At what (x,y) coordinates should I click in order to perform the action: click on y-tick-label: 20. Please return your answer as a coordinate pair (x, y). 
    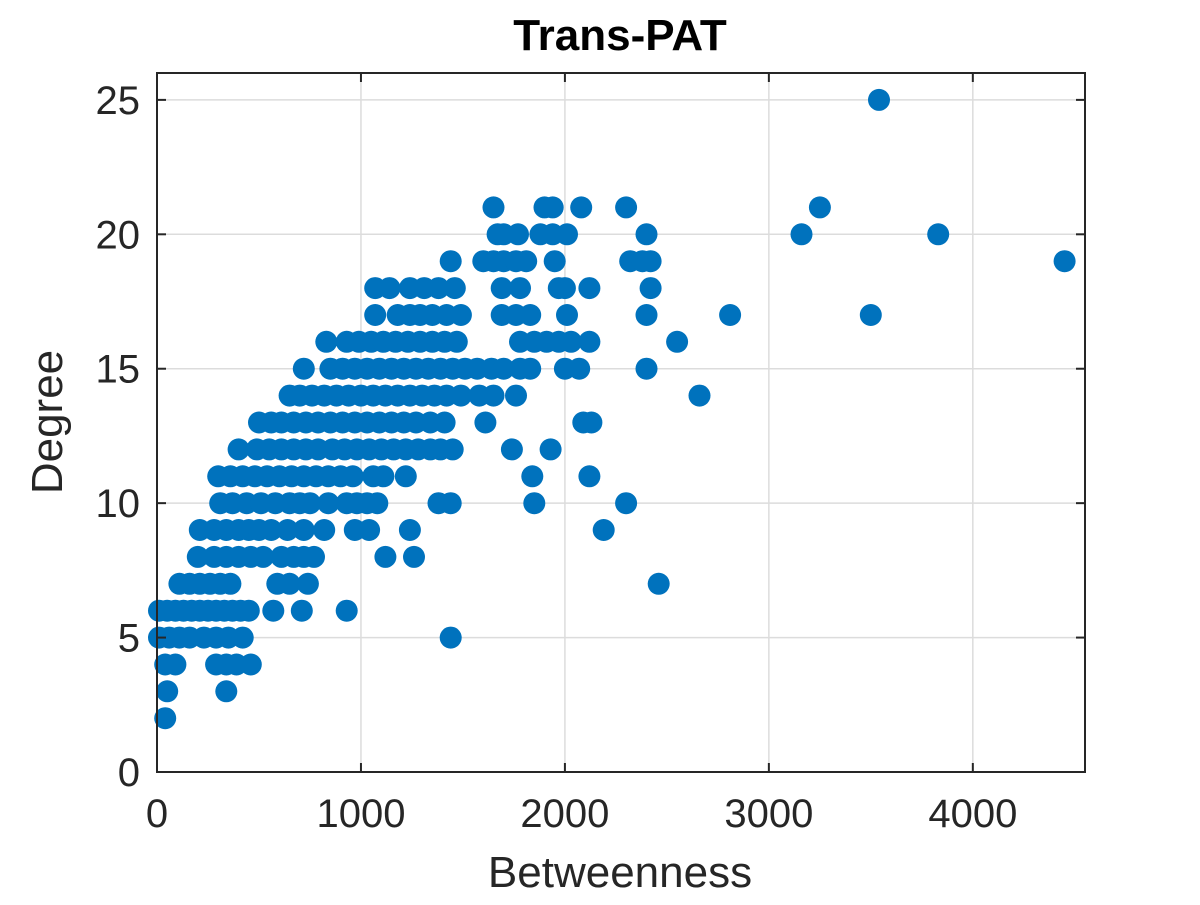
    Looking at the image, I should click on (118, 235).